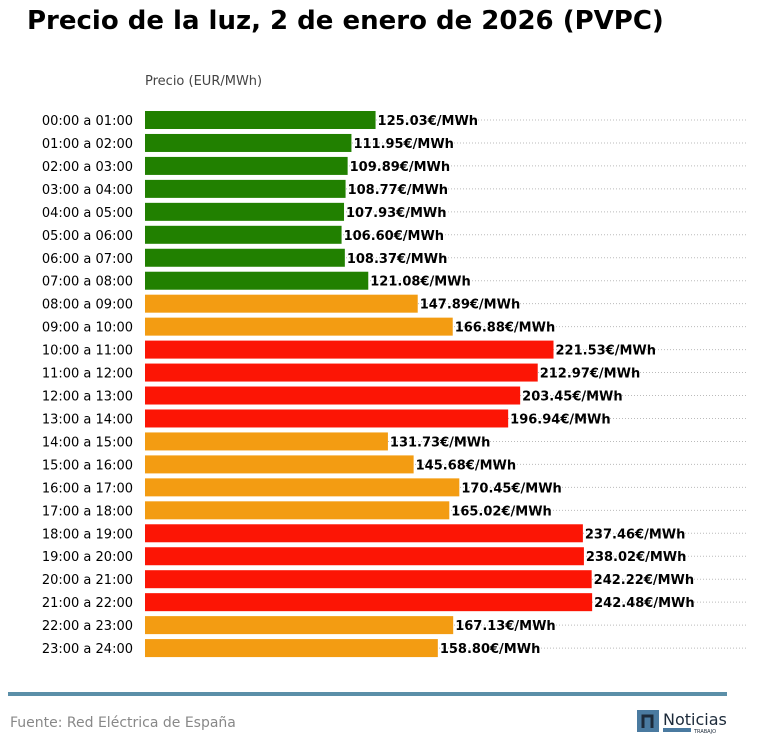  Describe the element at coordinates (636, 557) in the screenshot. I see `data-label: 238.02€/MWh` at that location.